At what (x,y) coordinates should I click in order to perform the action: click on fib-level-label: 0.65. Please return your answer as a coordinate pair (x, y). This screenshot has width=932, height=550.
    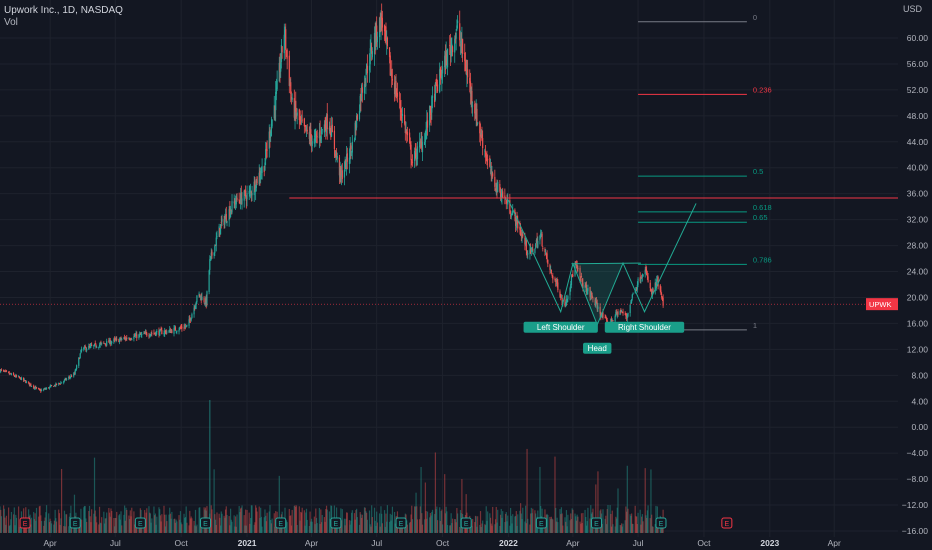
    Looking at the image, I should click on (760, 217).